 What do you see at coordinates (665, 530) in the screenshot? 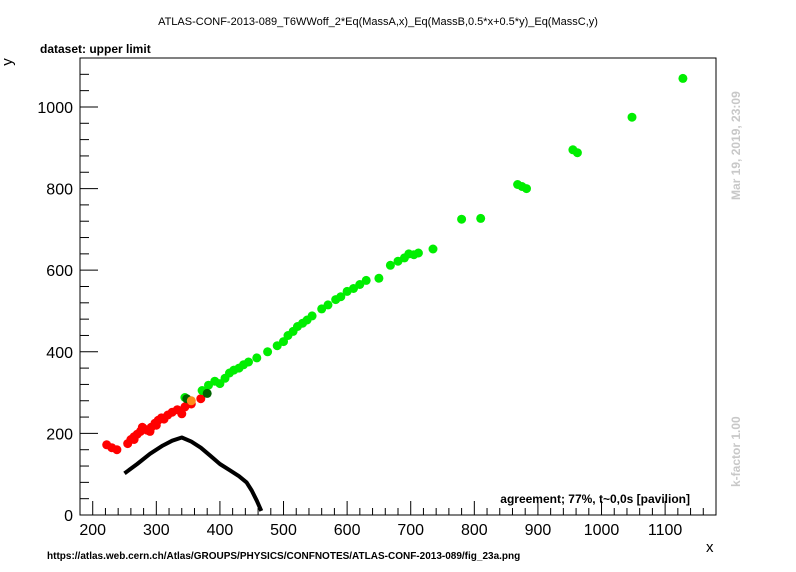
I see `x-tick-label: 1100` at bounding box center [665, 530].